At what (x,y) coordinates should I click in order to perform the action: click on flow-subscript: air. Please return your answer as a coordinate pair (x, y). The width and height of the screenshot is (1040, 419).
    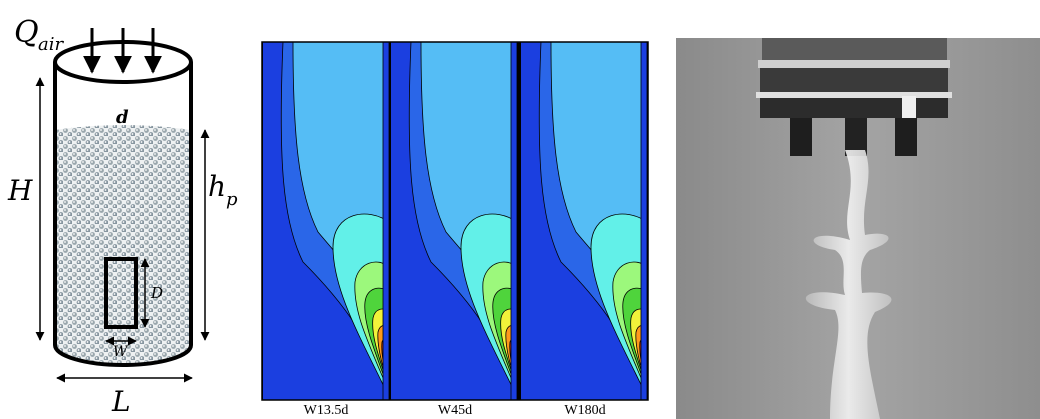
    Looking at the image, I should click on (51, 44).